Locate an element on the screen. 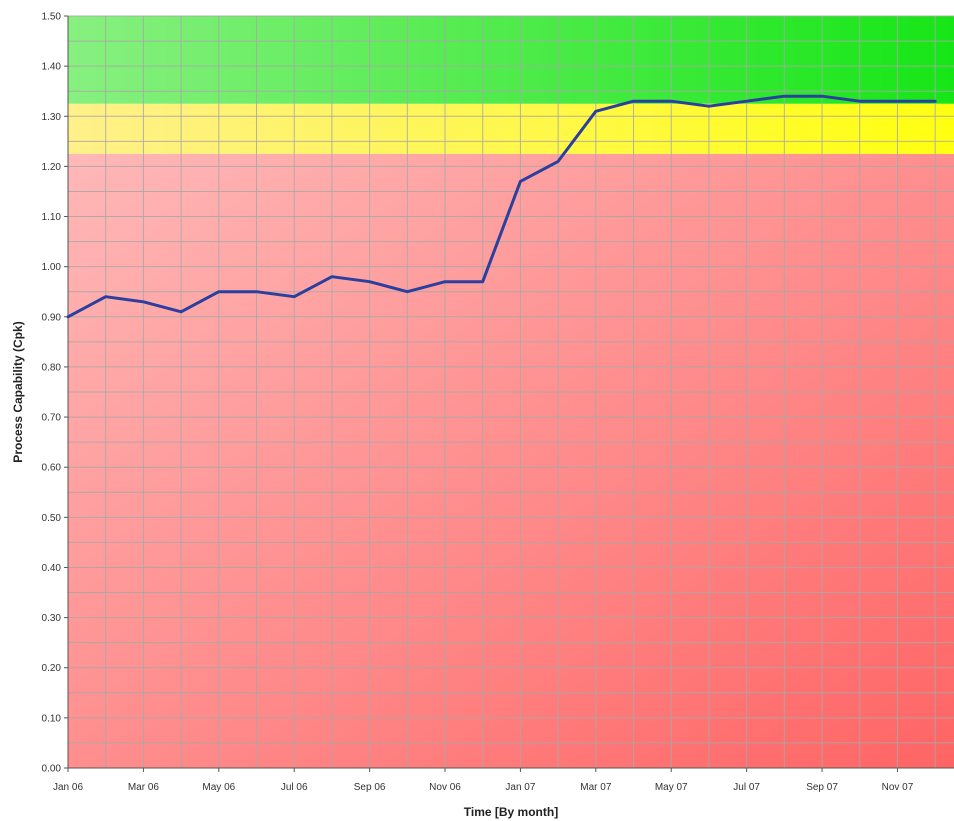 This screenshot has width=954, height=821. x-tick-label: May 06 is located at coordinates (218, 787).